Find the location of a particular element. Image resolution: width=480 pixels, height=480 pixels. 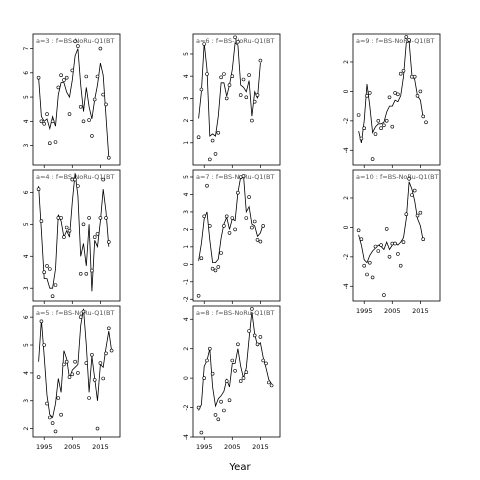

x-tick-label: 2015 is located at coordinates (100, 447).